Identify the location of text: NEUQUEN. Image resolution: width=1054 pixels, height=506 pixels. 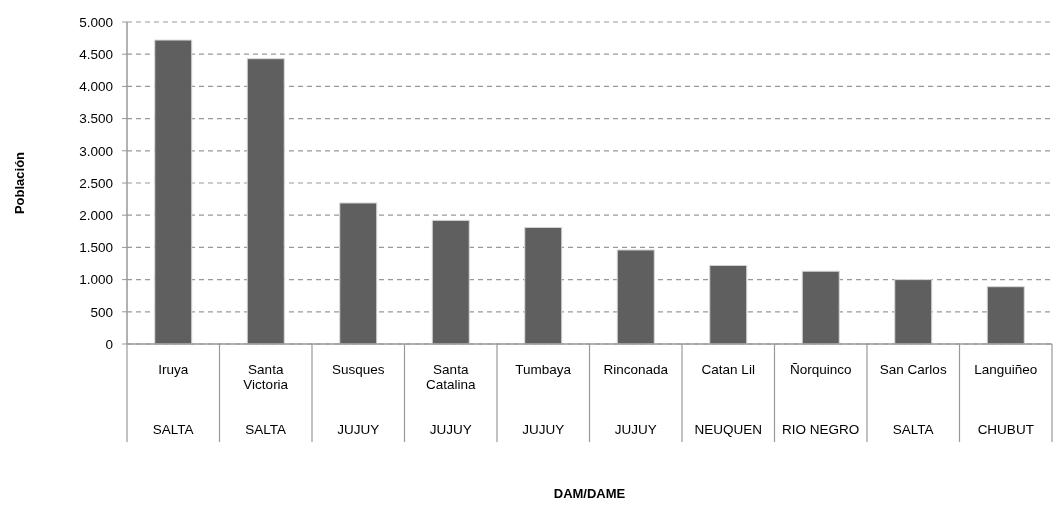
(728, 429).